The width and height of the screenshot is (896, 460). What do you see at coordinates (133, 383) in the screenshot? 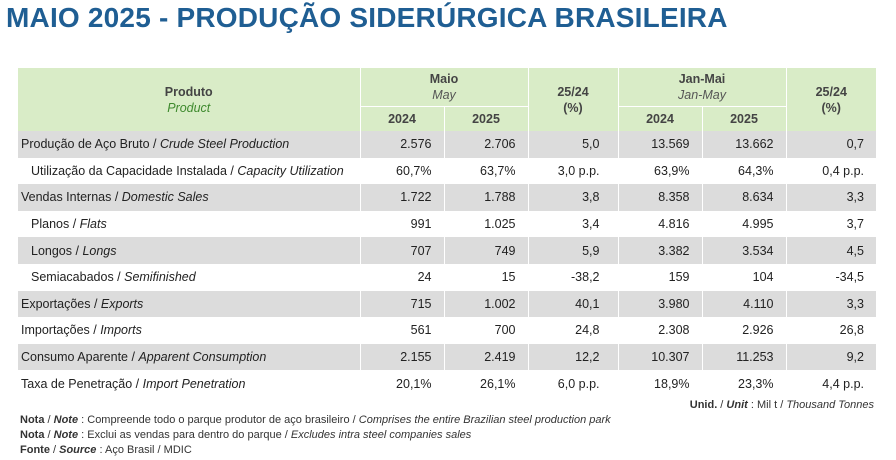
I see `row-label: Taxa de Penetração / Import Penetration` at bounding box center [133, 383].